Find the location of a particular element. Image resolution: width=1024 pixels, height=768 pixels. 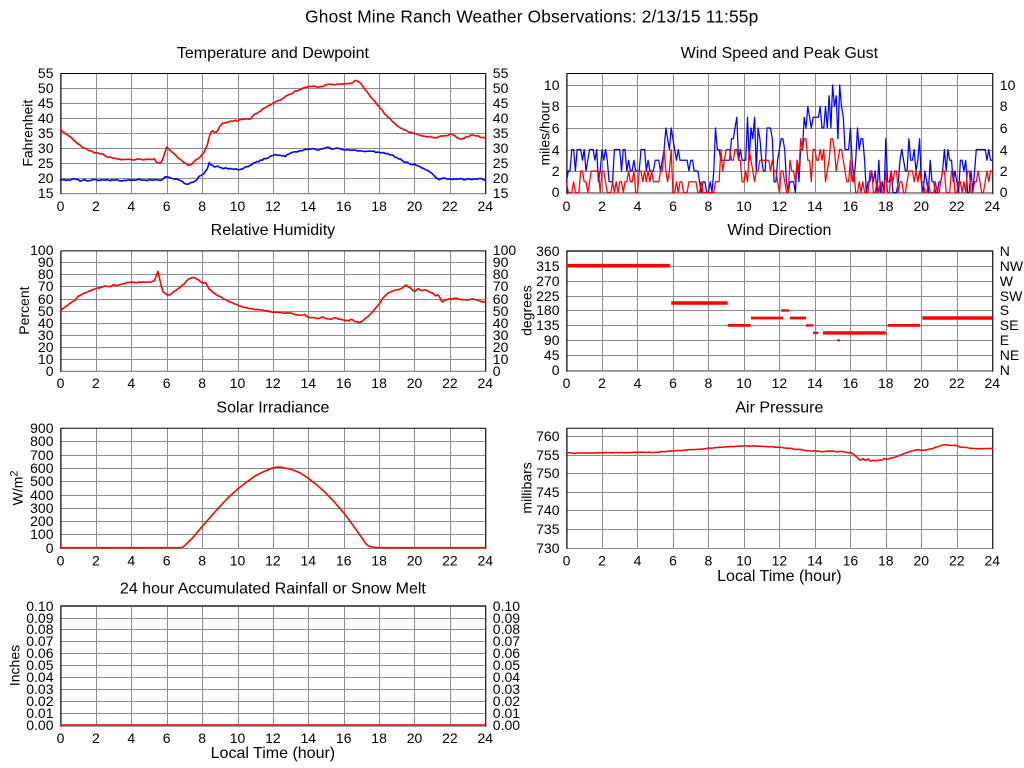

svg-text: 40 is located at coordinates (501, 323).